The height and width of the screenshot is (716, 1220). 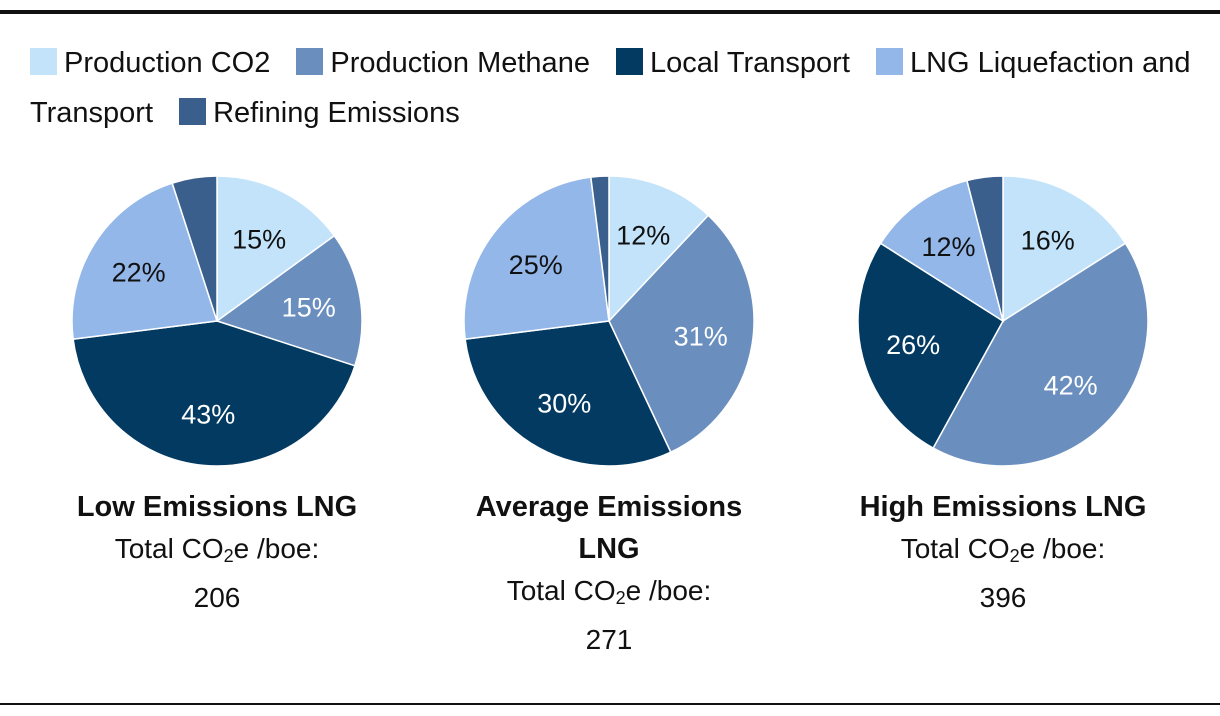 I want to click on pie-high-emissions-lng: 16% 42% 26% 12%, so click(x=1003, y=321).